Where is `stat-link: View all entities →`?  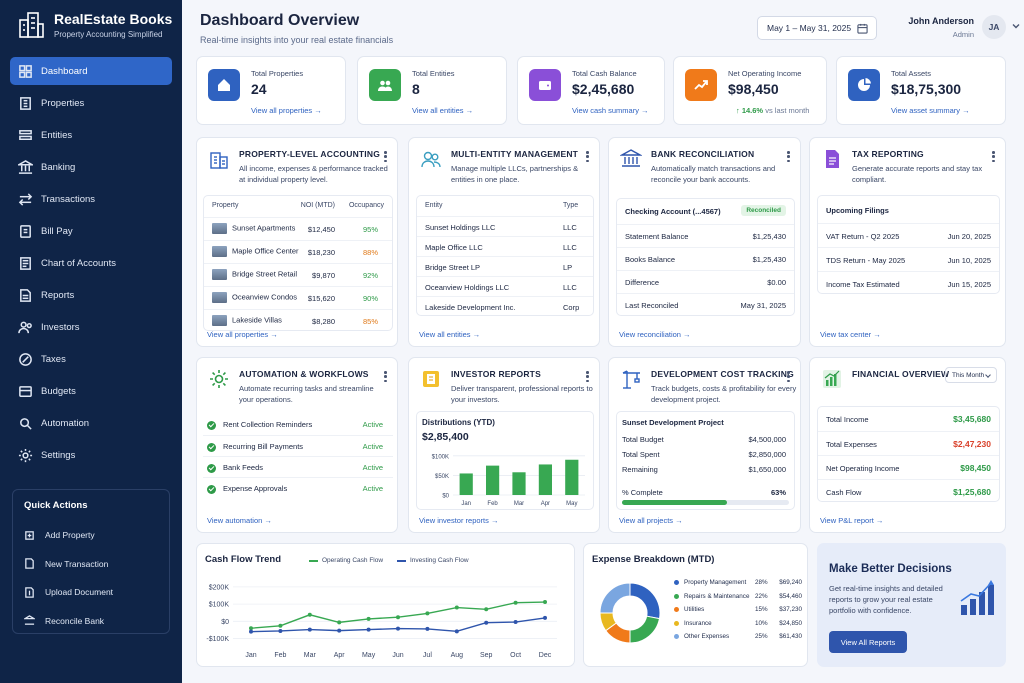
stat-link: View all entities → is located at coordinates (443, 110).